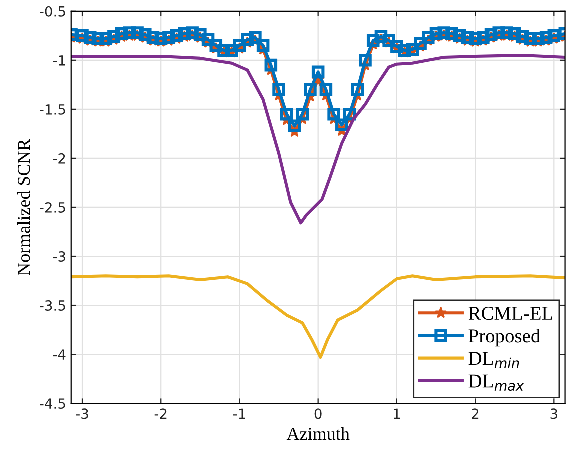  What do you see at coordinates (397, 413) in the screenshot?
I see `x-tick-label: 1` at bounding box center [397, 413].